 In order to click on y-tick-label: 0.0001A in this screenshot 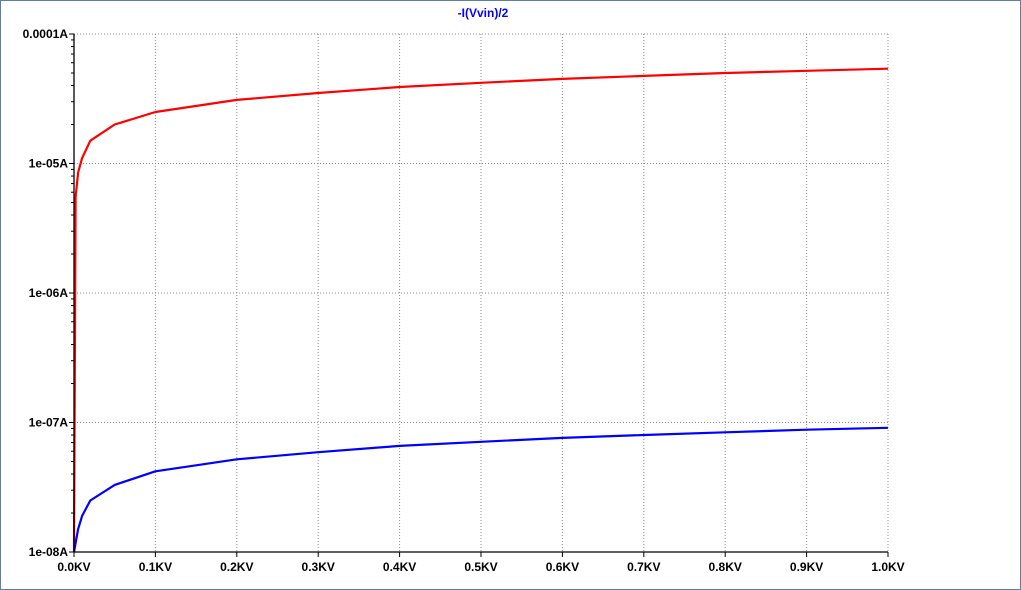, I will do `click(46, 34)`.